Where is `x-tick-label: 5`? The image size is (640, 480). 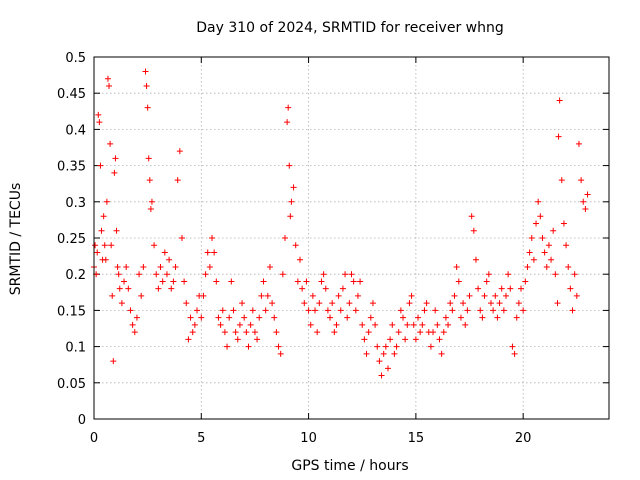 x-tick-label: 5 is located at coordinates (201, 438).